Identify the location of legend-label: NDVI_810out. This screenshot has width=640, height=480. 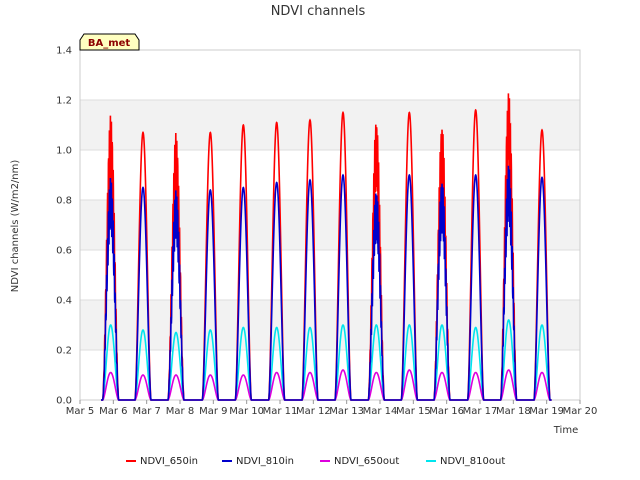
(472, 461).